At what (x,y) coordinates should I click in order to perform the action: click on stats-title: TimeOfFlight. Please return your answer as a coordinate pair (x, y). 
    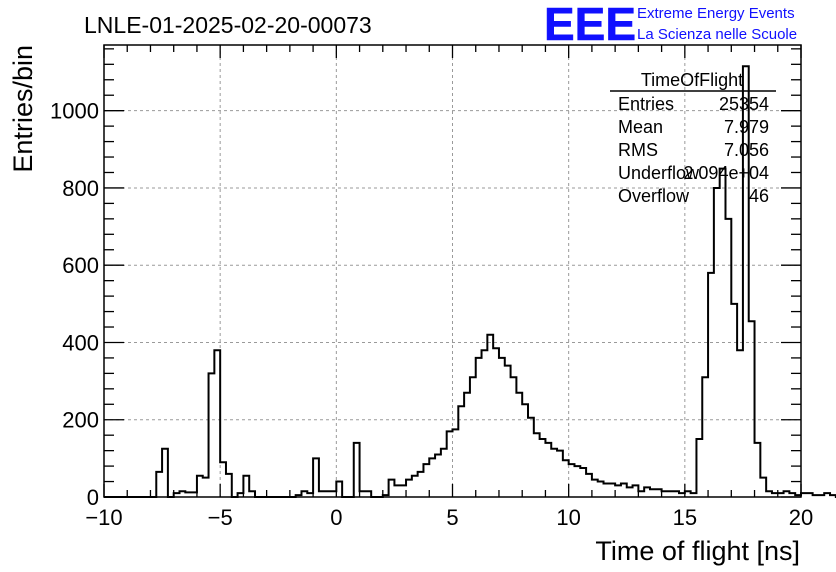
    Looking at the image, I should click on (692, 80).